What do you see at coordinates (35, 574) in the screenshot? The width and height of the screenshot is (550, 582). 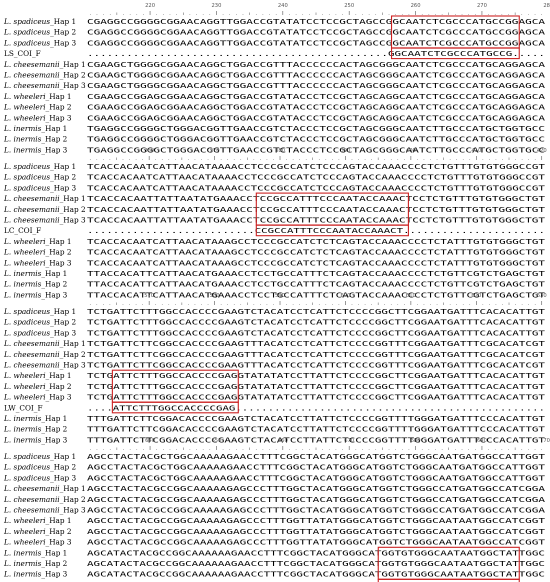 I see `sequence-label: L. inermis_Hap 3` at bounding box center [35, 574].